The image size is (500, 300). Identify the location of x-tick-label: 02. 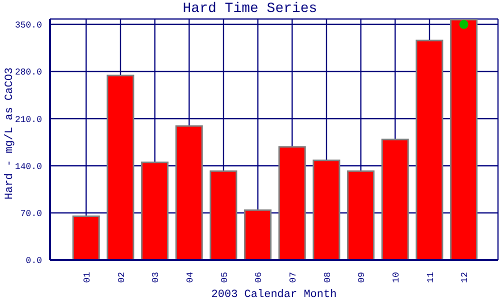
(121, 277).